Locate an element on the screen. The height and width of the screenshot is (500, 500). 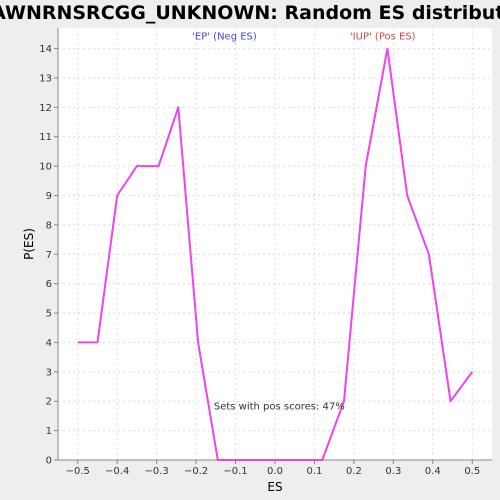
y-tick-label-3: 3 is located at coordinates (49, 372).